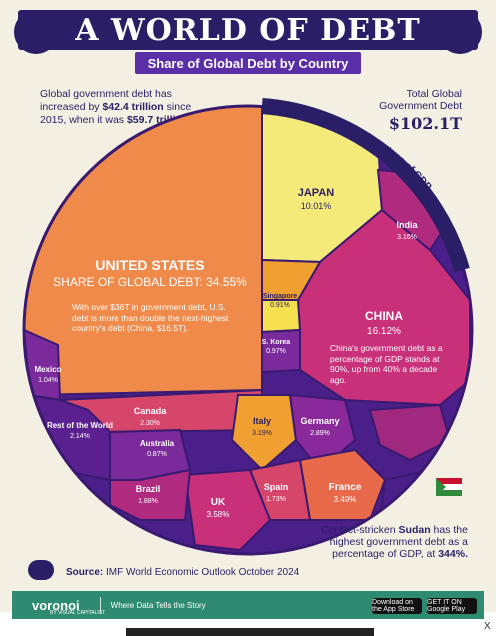 This screenshot has width=496, height=636. Describe the element at coordinates (407, 225) in the screenshot. I see `label-india: India` at that location.